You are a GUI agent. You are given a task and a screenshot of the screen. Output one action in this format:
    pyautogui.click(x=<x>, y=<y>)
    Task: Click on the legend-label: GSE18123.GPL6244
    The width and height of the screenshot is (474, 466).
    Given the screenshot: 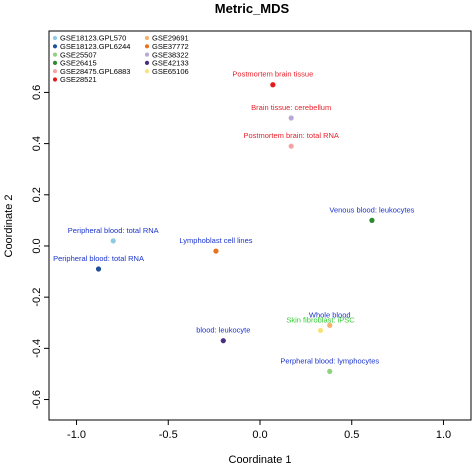 What is the action you would take?
    pyautogui.click(x=95, y=46)
    